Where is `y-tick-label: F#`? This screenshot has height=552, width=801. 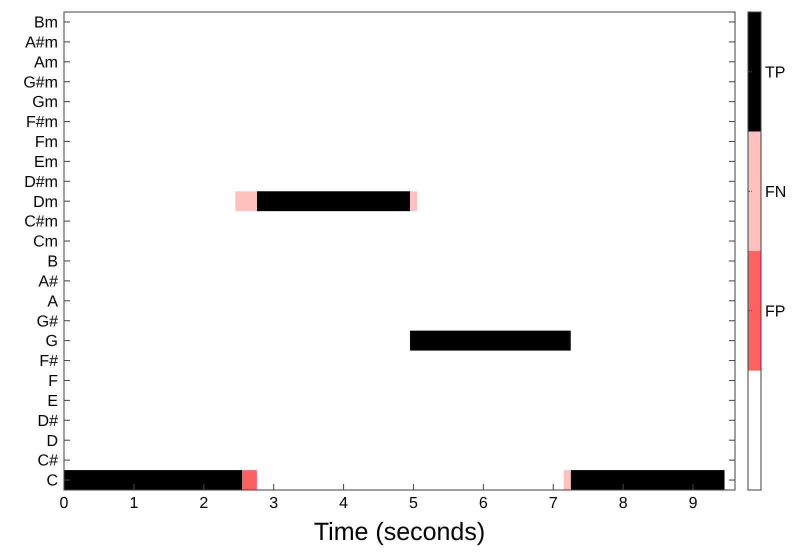 y-tick-label: F# is located at coordinates (48, 361).